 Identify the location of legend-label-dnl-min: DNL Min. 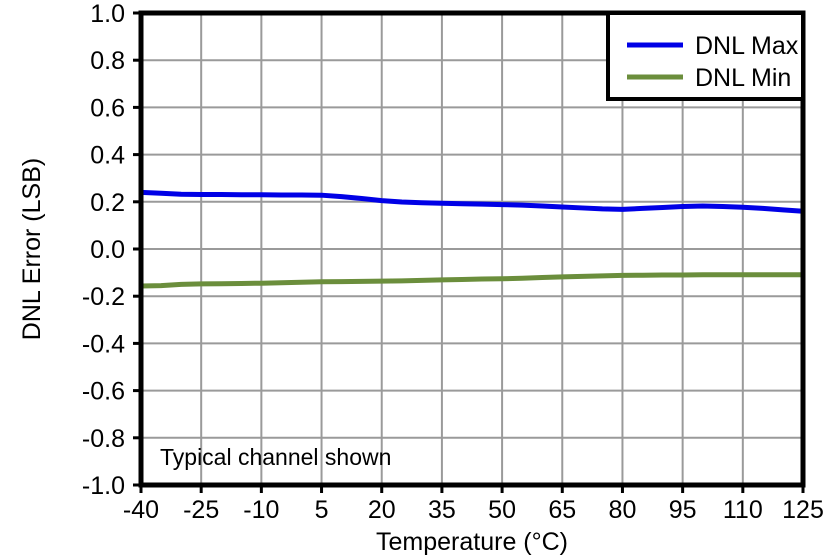
(743, 78).